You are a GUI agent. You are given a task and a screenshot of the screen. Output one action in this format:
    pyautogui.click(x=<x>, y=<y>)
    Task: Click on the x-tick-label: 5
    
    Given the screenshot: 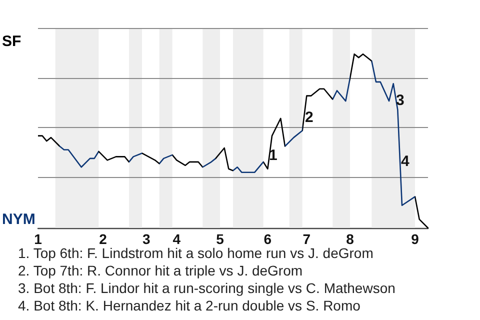 What is the action you would take?
    pyautogui.click(x=220, y=239)
    